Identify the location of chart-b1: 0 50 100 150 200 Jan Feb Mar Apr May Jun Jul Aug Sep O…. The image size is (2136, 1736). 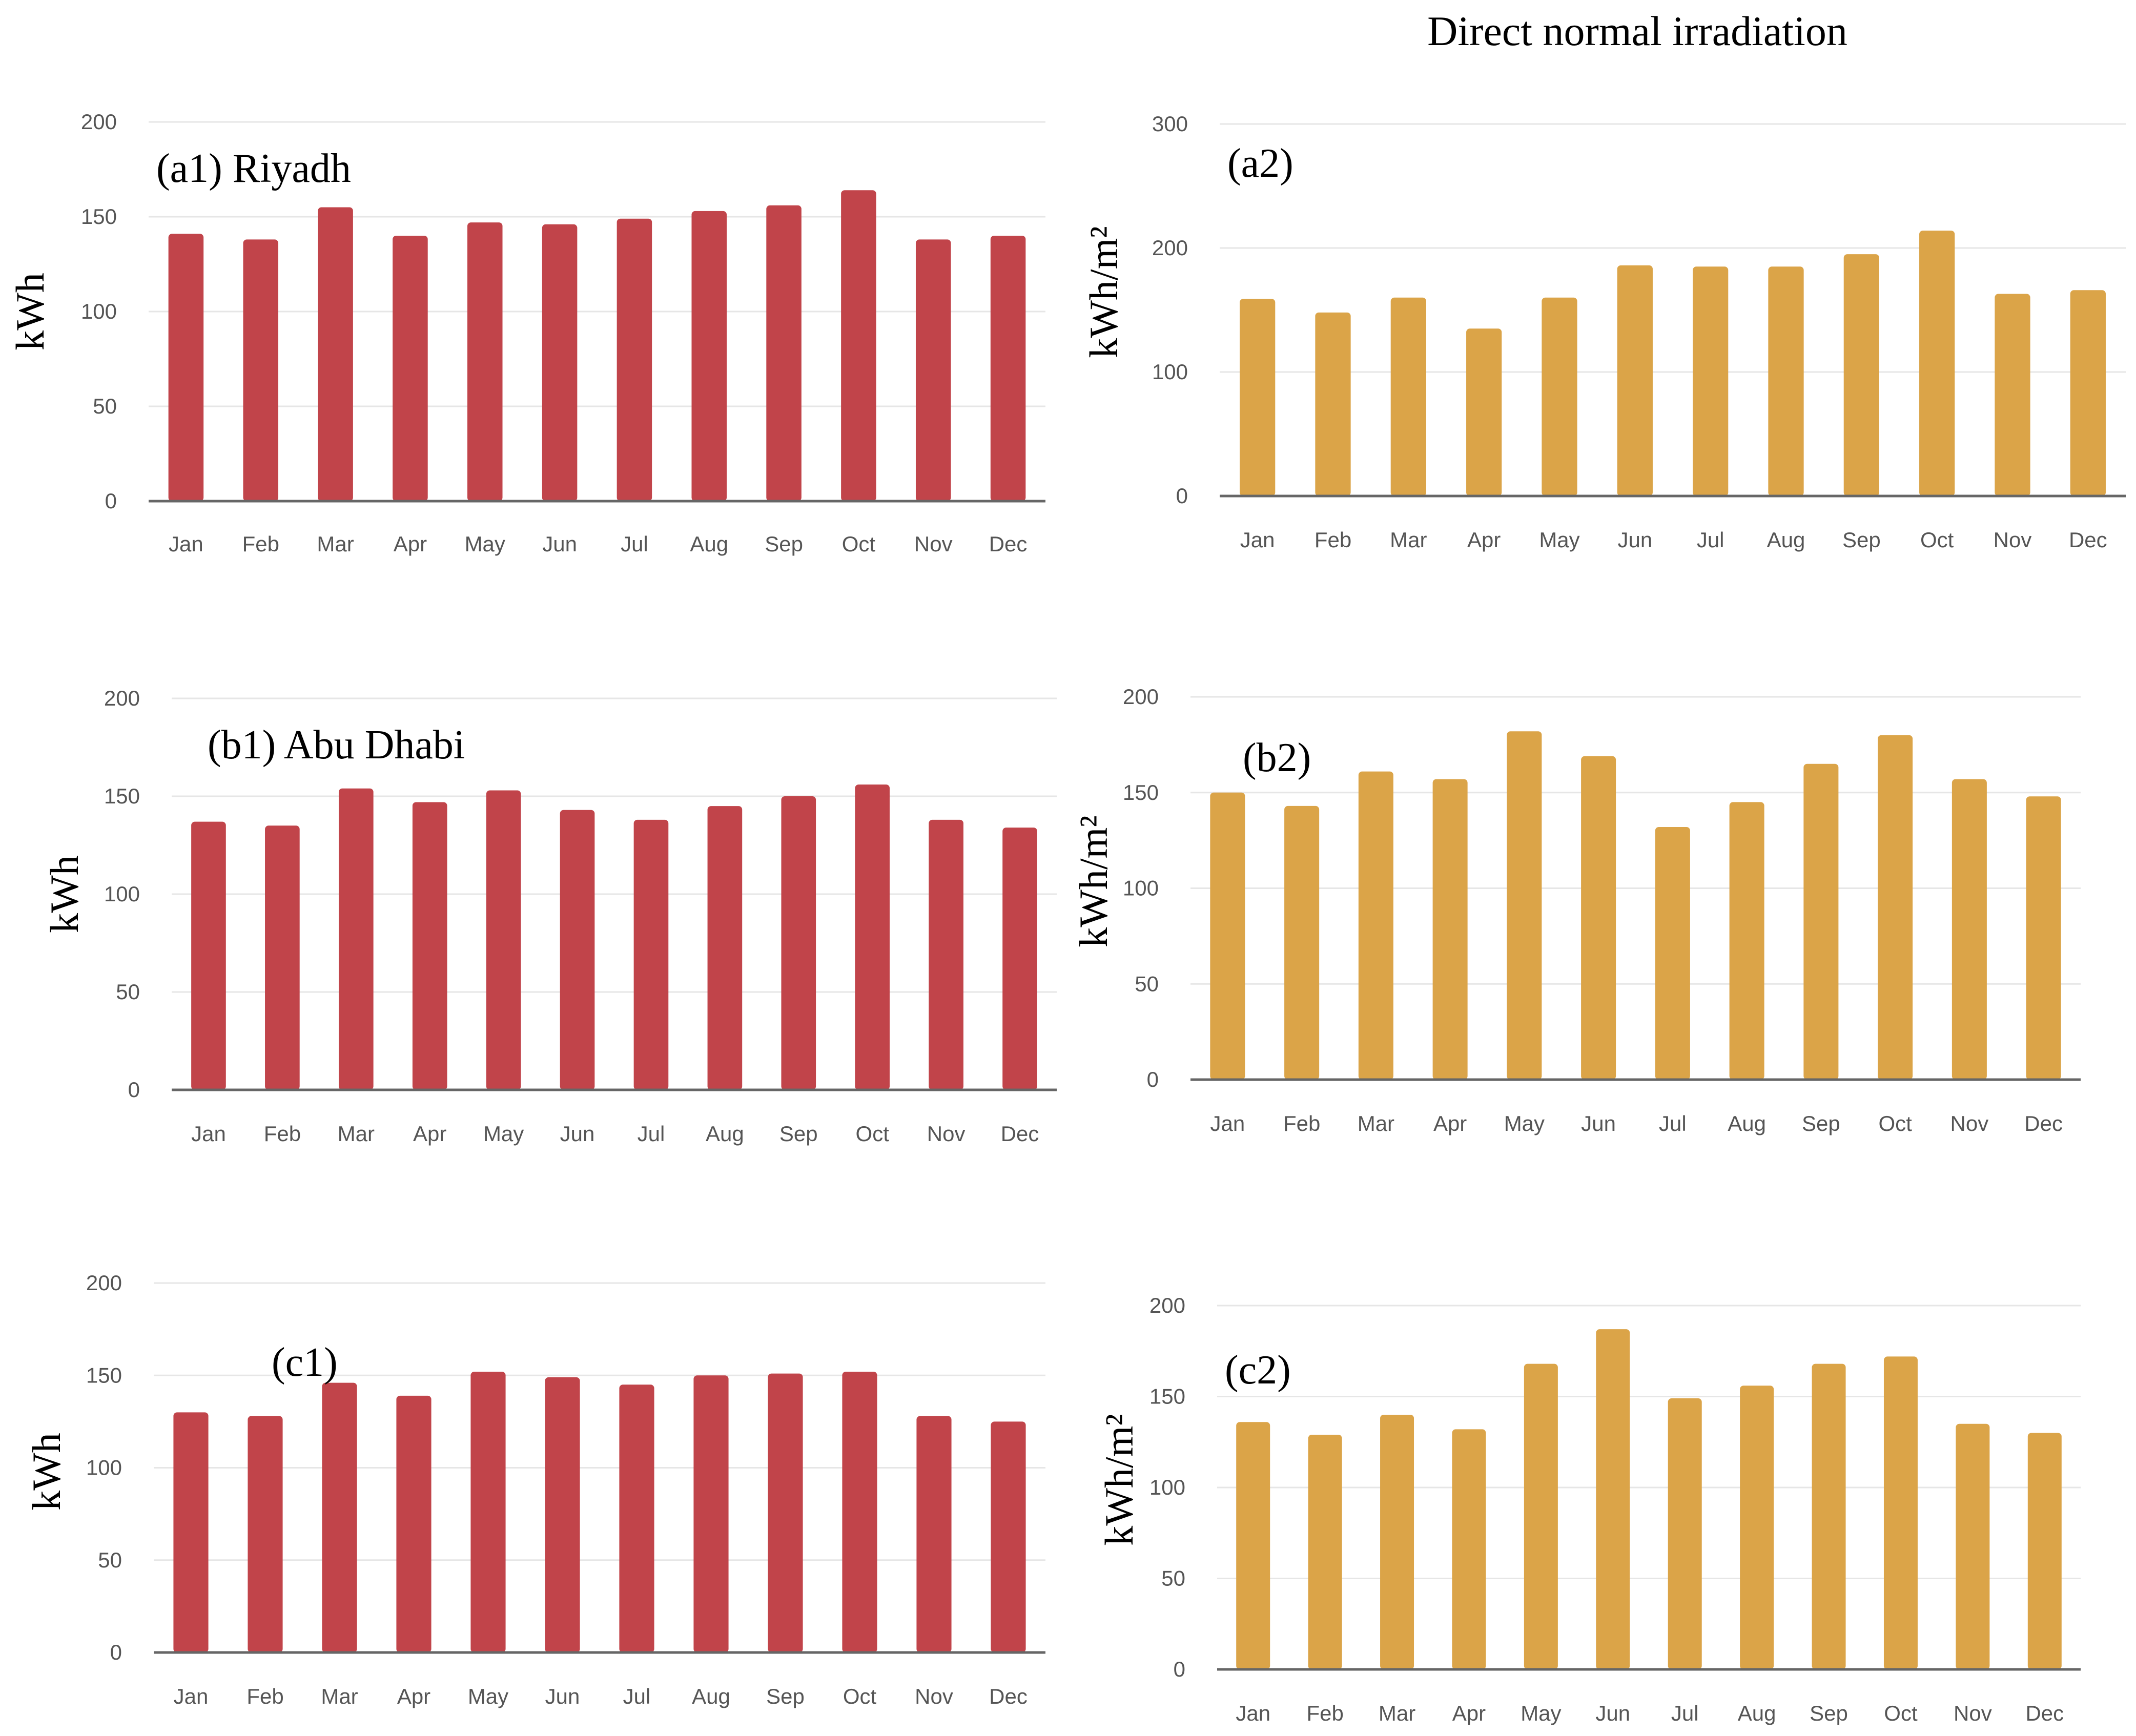
(549, 916).